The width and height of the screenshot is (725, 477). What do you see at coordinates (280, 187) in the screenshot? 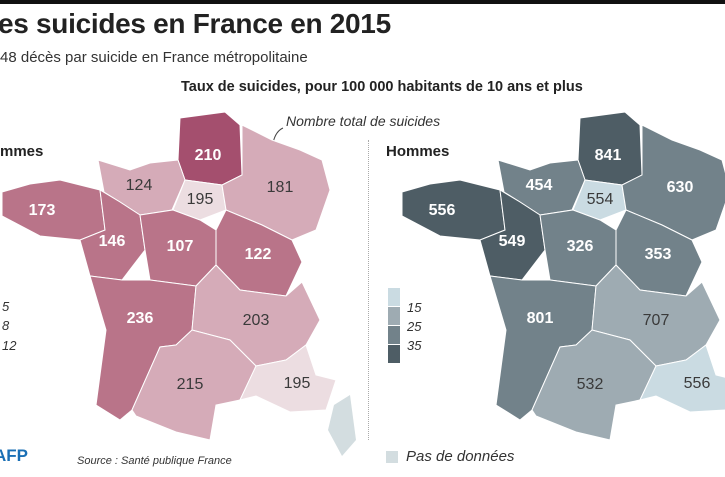
I see `region-count-grand-est: 181` at bounding box center [280, 187].